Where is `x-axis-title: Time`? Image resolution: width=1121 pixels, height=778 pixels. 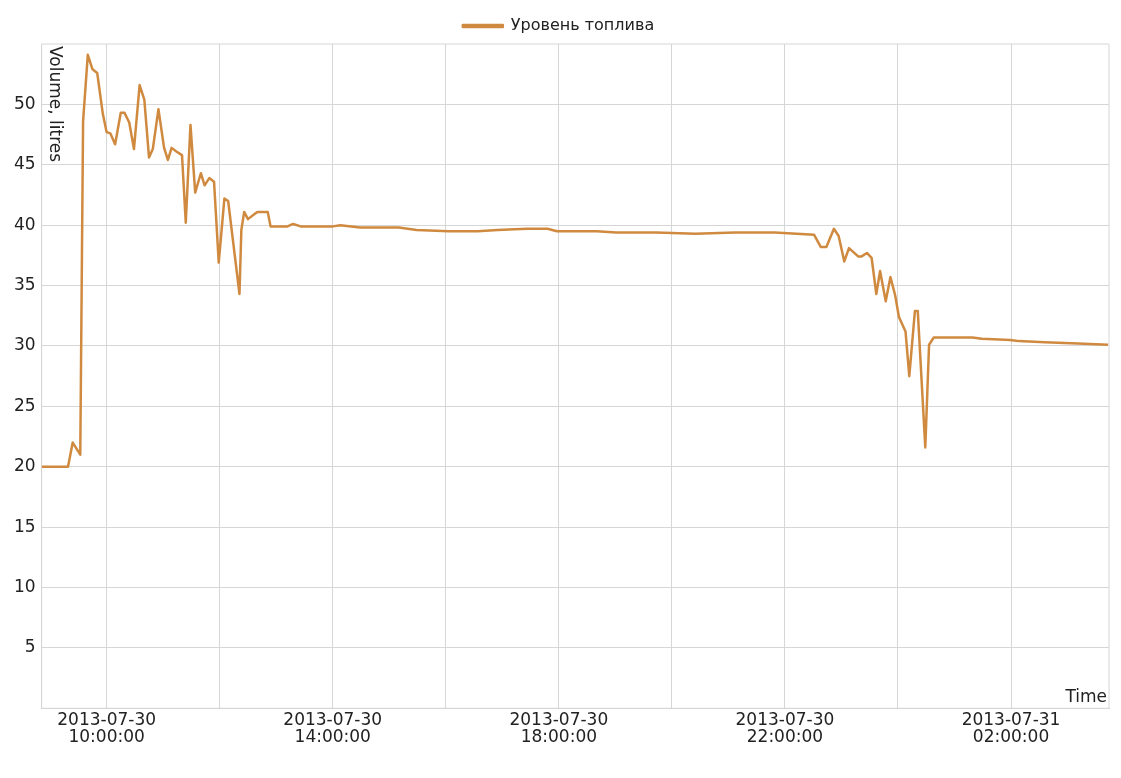 x-axis-title: Time is located at coordinates (1085, 696).